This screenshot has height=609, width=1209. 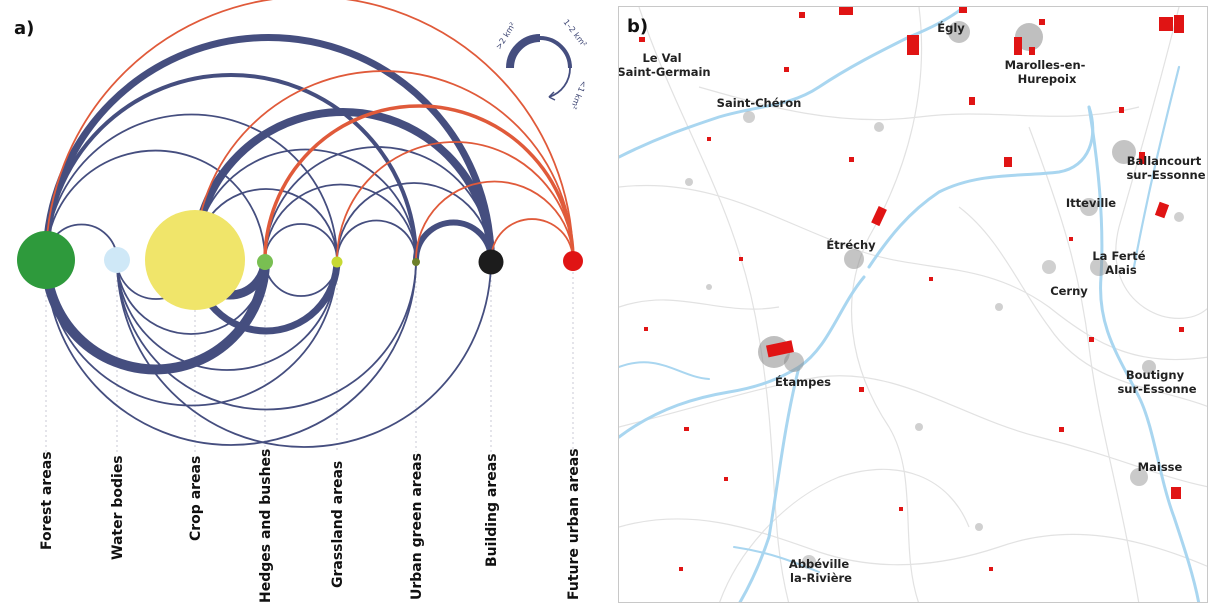 I want to click on arc-forest-building, so click(x=268, y=149).